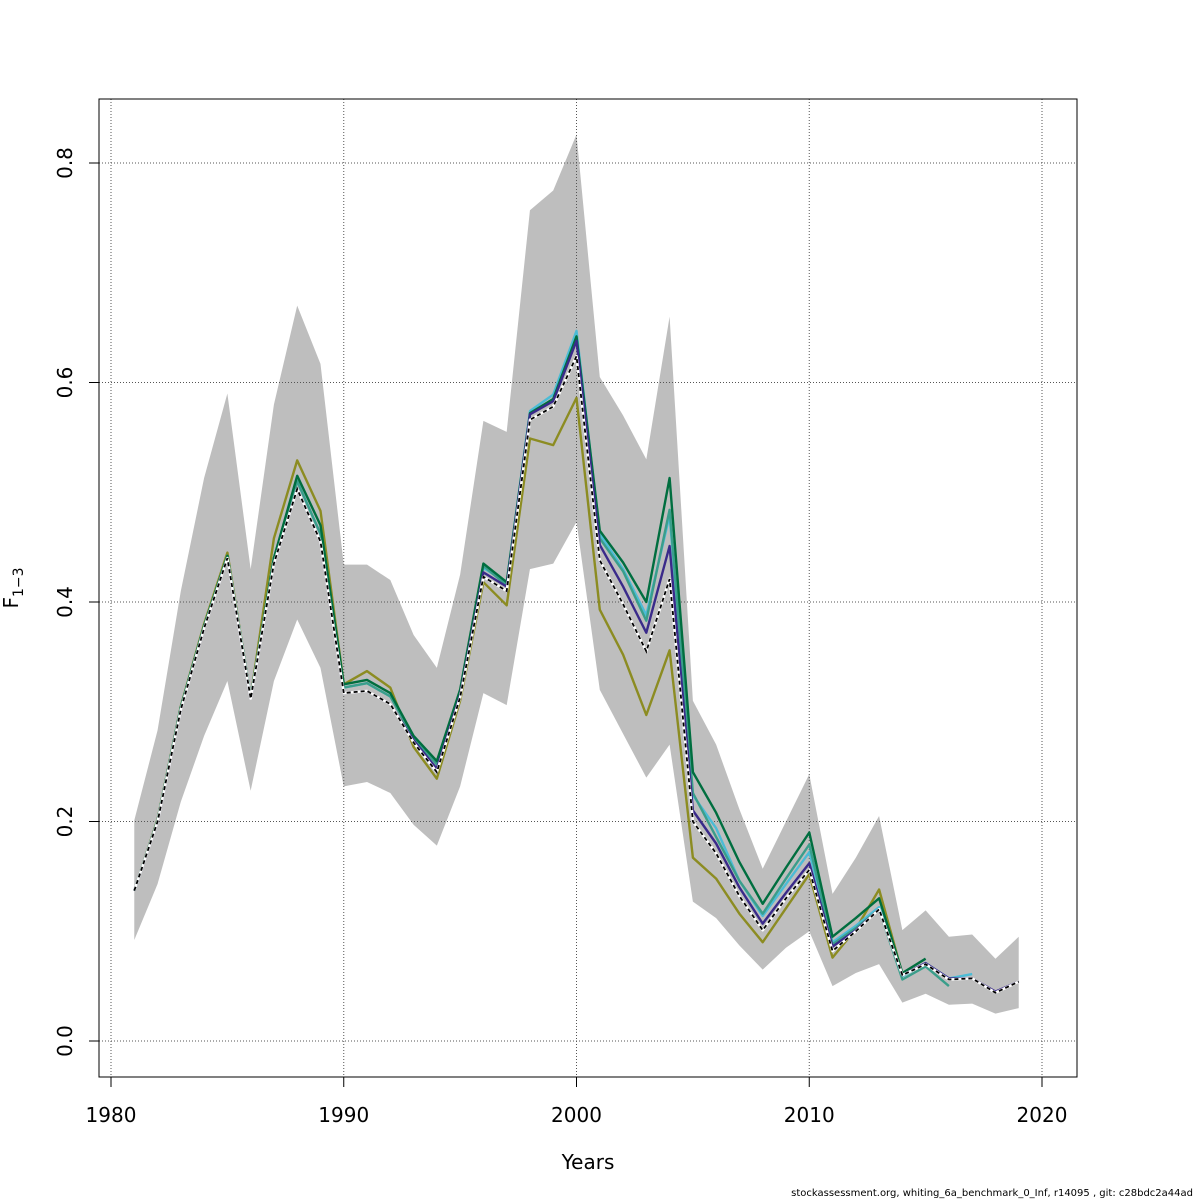 The height and width of the screenshot is (1200, 1200). I want to click on x-tick-label: 1990, so click(343, 1115).